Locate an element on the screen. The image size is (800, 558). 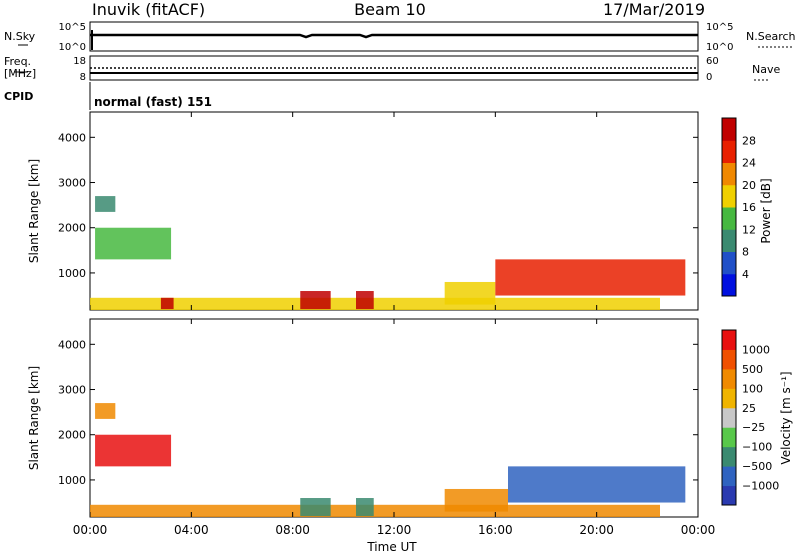
velocity-ytick-label: 4000 is located at coordinates (72, 344).